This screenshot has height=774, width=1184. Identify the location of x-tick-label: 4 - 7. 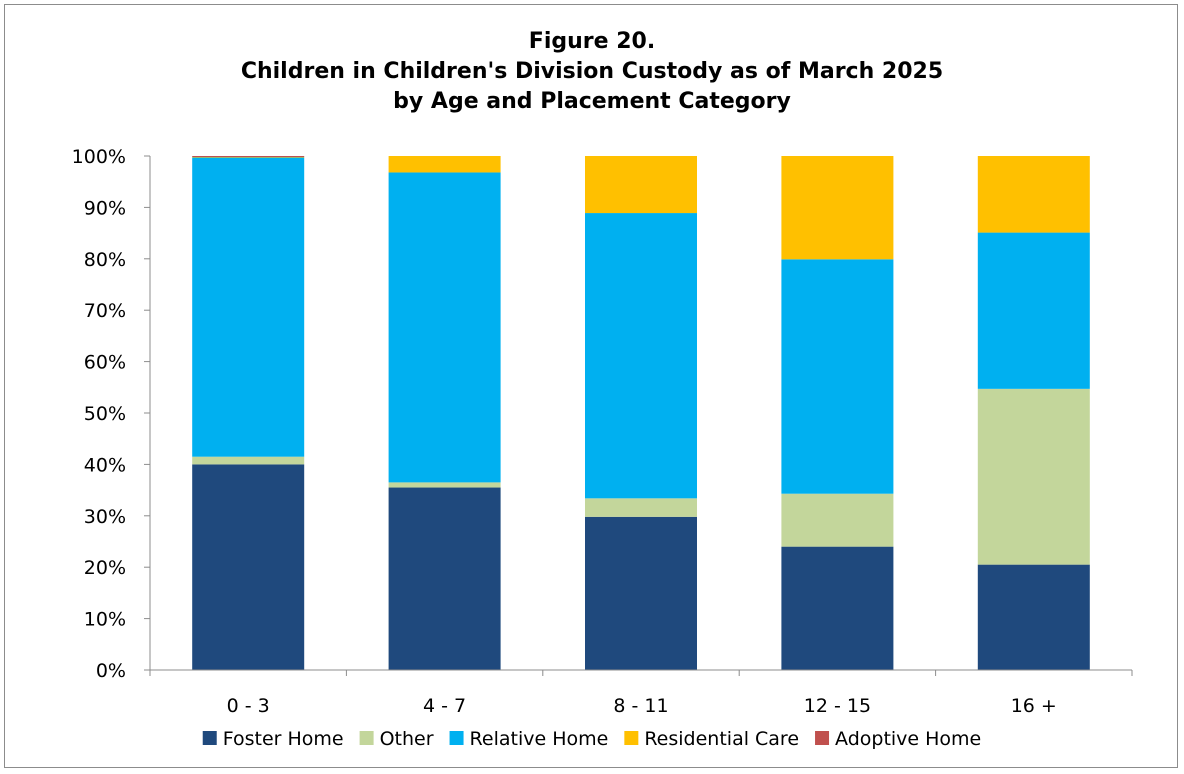
(444, 706).